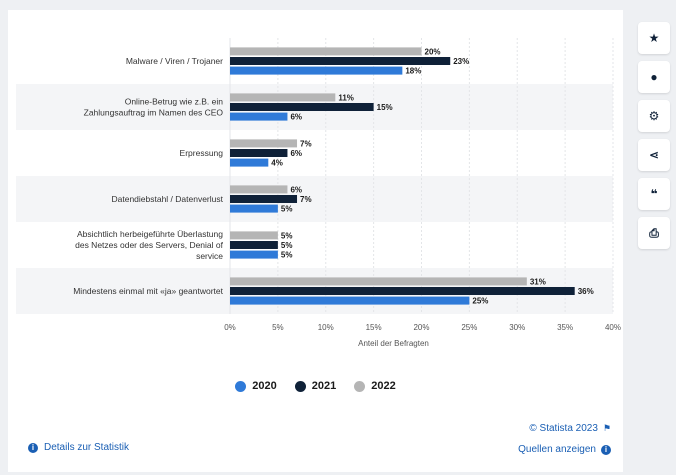 The image size is (676, 475). I want to click on bell-icon: ●, so click(654, 77).